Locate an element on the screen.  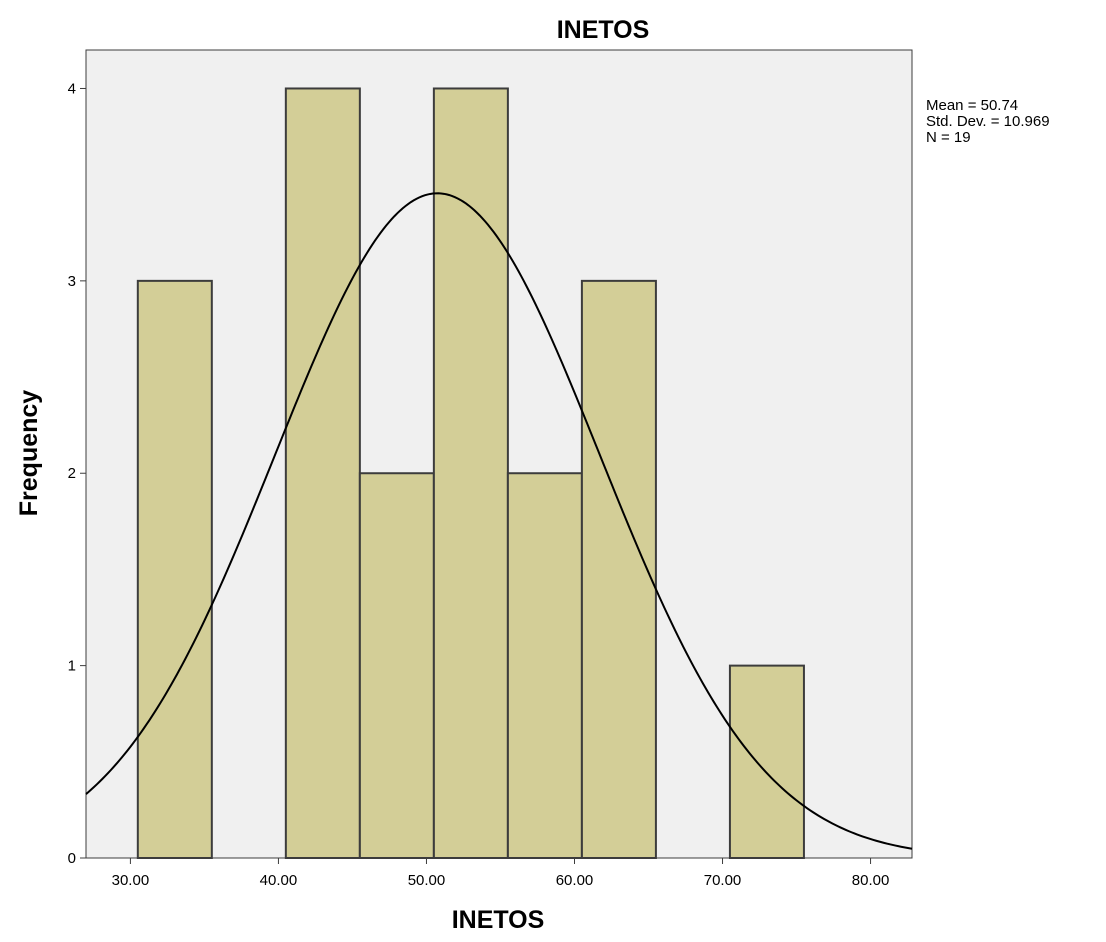
x-tick-label: 70.00 is located at coordinates (723, 880).